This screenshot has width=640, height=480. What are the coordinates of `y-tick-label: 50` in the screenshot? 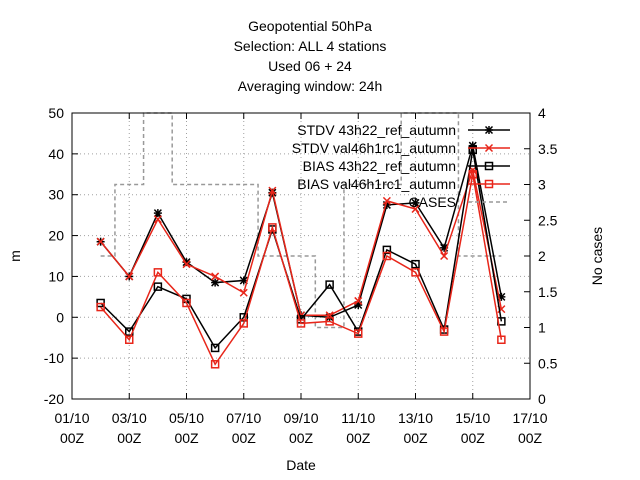 It's located at (56, 113).